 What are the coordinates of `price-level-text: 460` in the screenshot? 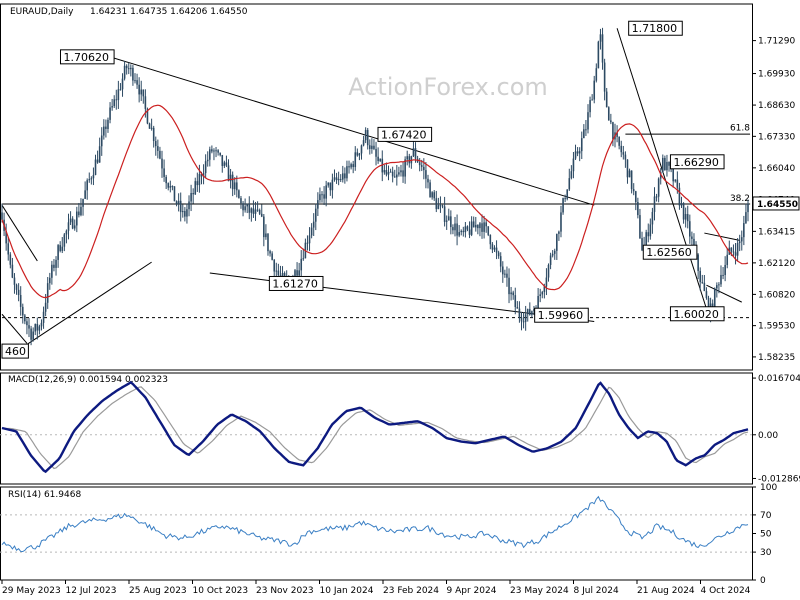 It's located at (15, 351).